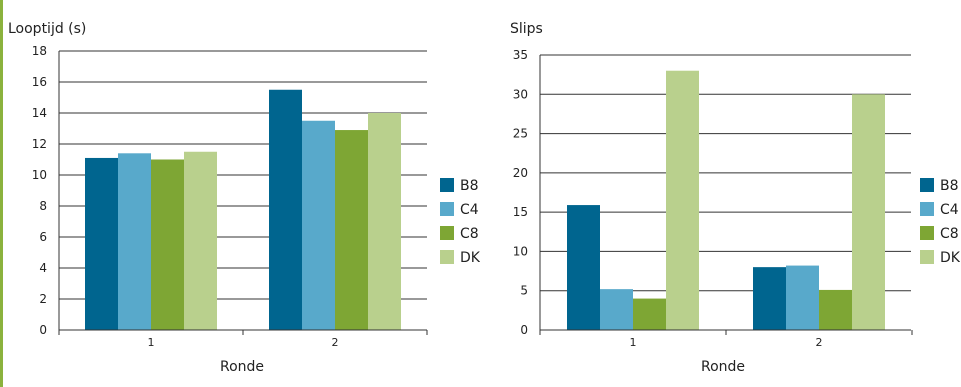 This screenshot has width=961, height=387. Describe the element at coordinates (43, 237) in the screenshot. I see `y-tick-label: 6` at that location.